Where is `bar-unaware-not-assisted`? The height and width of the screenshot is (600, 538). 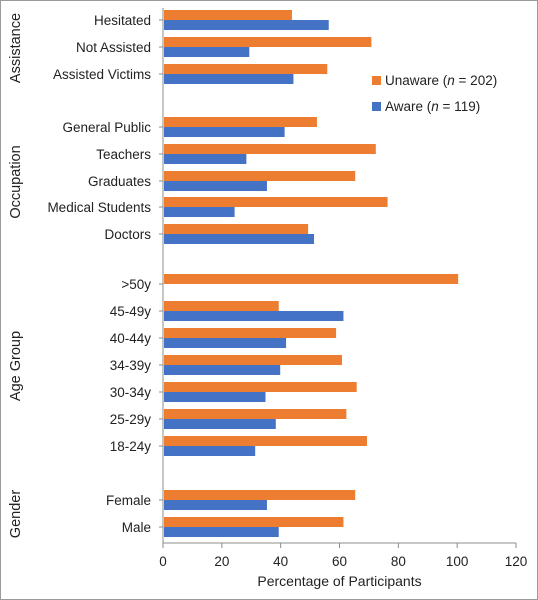 bar-unaware-not-assisted is located at coordinates (268, 42).